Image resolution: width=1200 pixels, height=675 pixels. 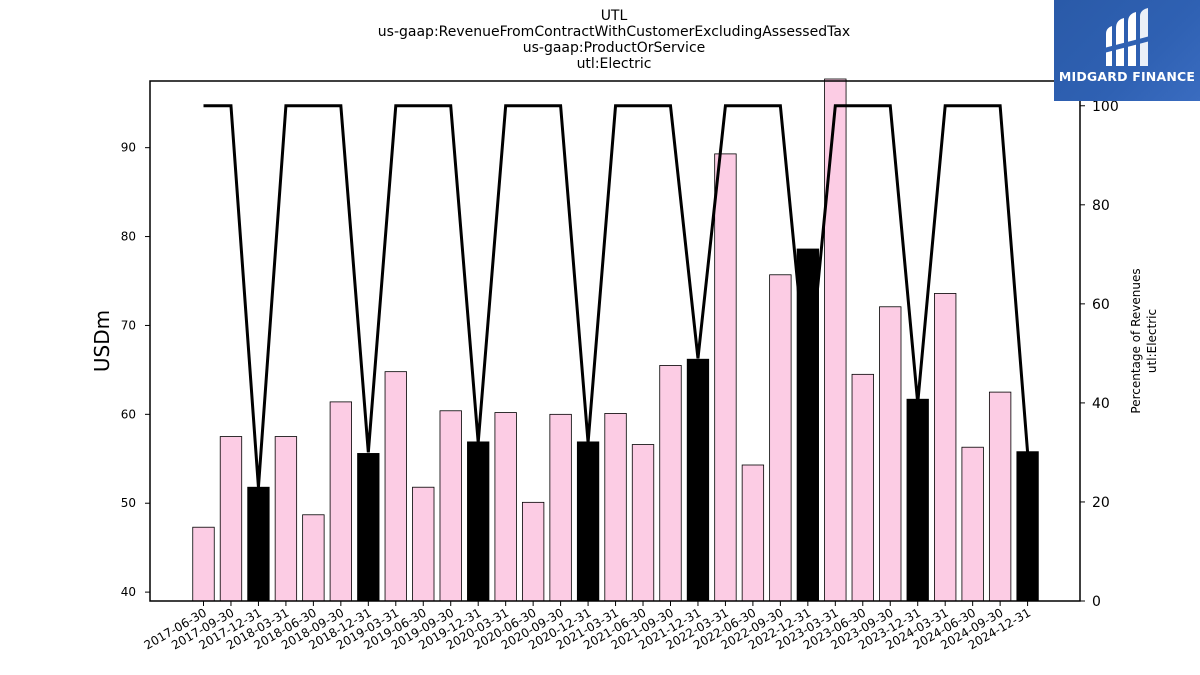 I want to click on y2-tick-label: 100, so click(x=1105, y=107).